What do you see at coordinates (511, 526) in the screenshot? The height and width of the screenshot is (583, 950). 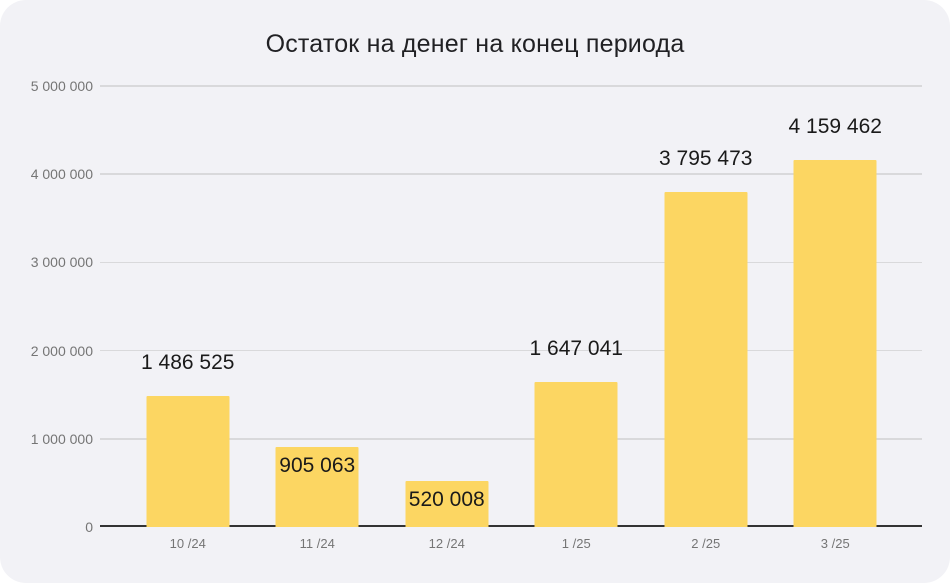 I see `x-axis-baseline` at bounding box center [511, 526].